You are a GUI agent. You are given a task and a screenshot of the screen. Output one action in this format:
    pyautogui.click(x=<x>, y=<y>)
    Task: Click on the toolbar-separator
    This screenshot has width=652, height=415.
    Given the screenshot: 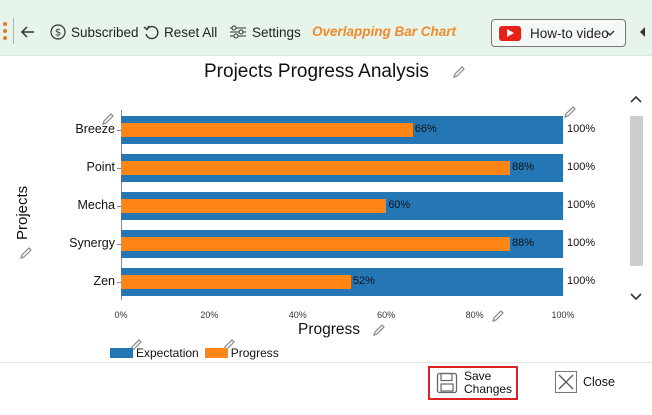 What is the action you would take?
    pyautogui.click(x=13, y=31)
    